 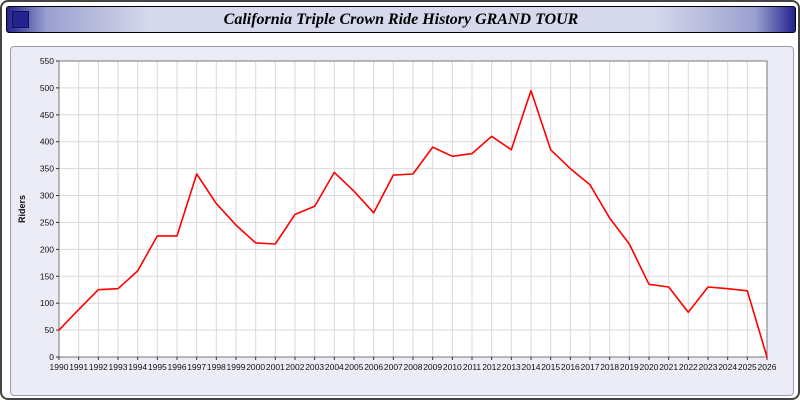 I want to click on svg-text: 2003, so click(x=314, y=367).